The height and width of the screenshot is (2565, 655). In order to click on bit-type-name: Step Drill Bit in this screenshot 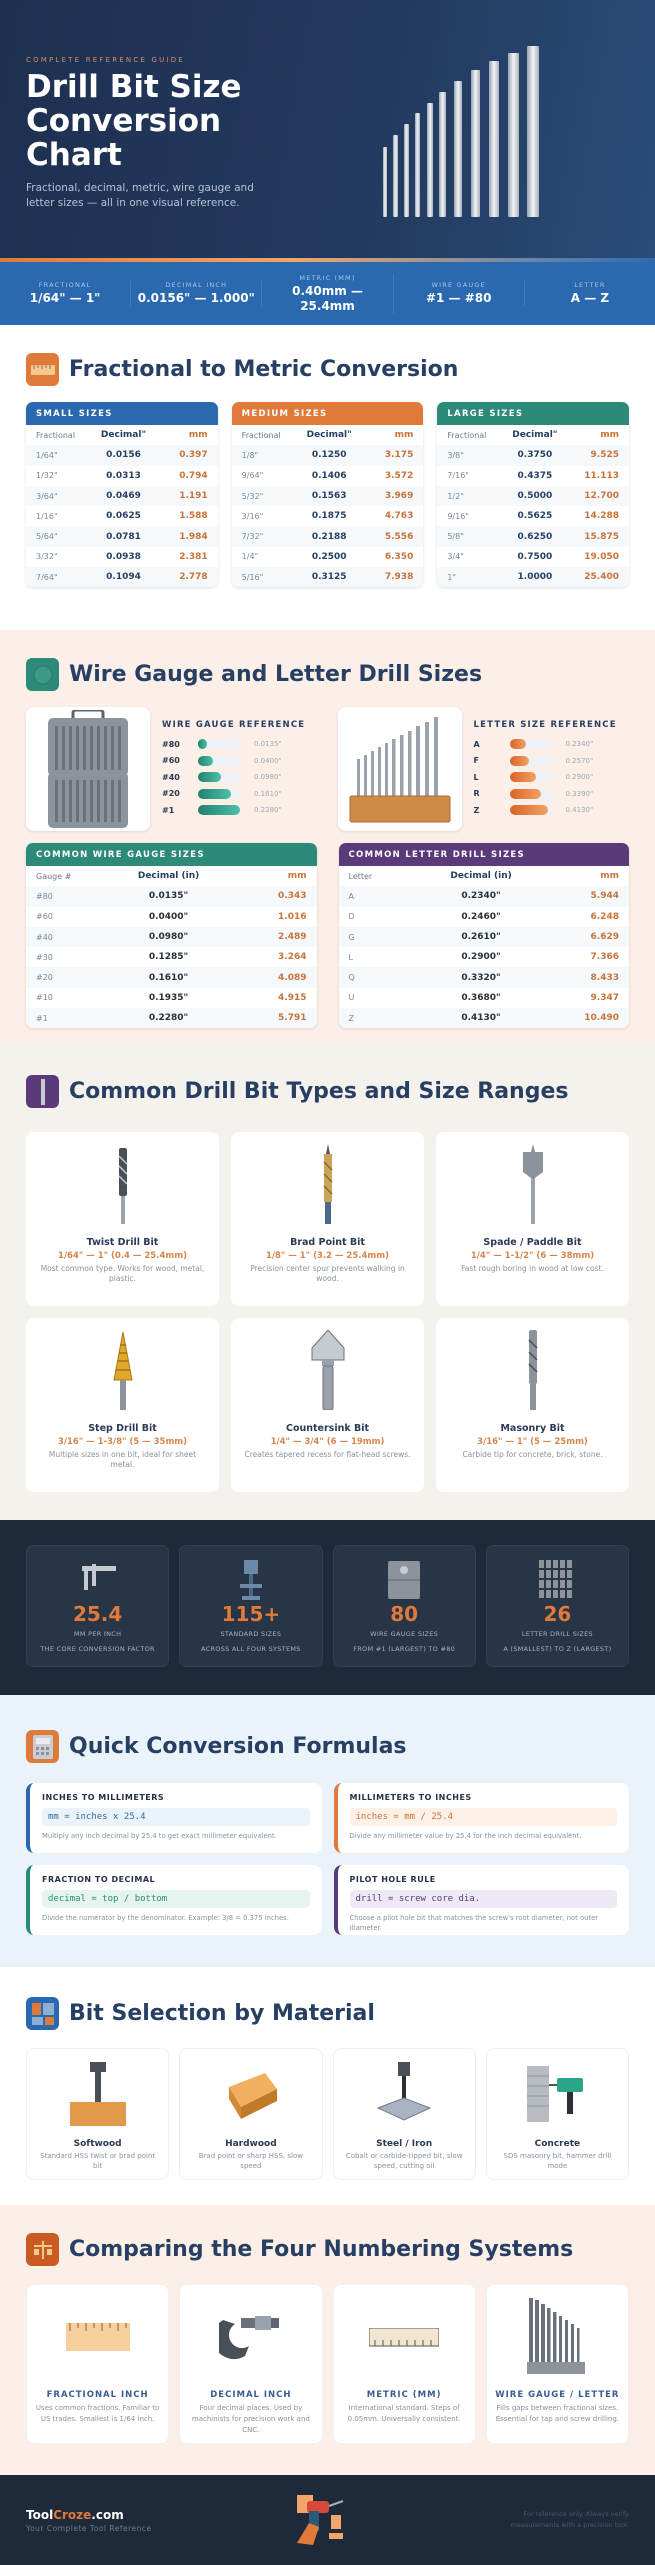, I will do `click(122, 1428)`.